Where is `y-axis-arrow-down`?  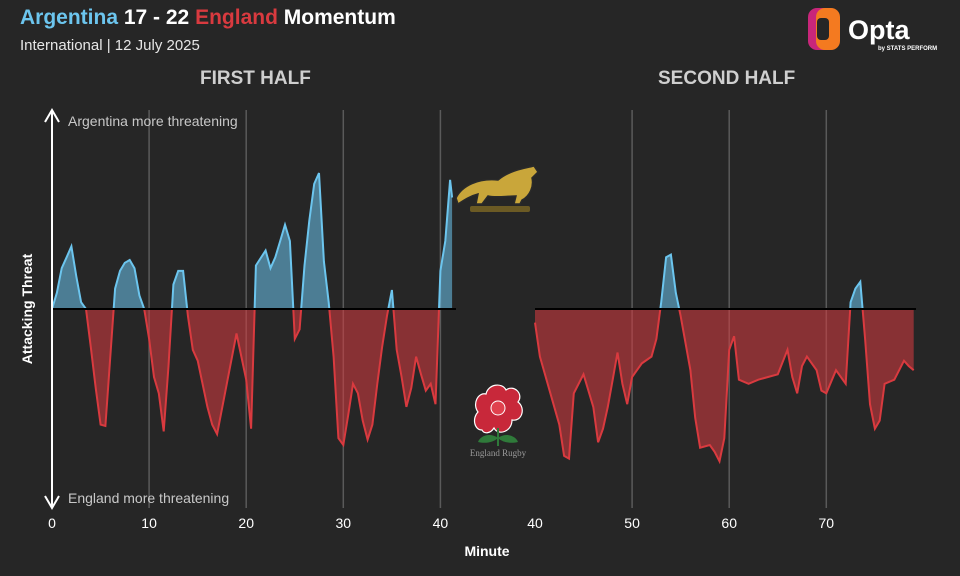 y-axis-arrow-down is located at coordinates (52, 502).